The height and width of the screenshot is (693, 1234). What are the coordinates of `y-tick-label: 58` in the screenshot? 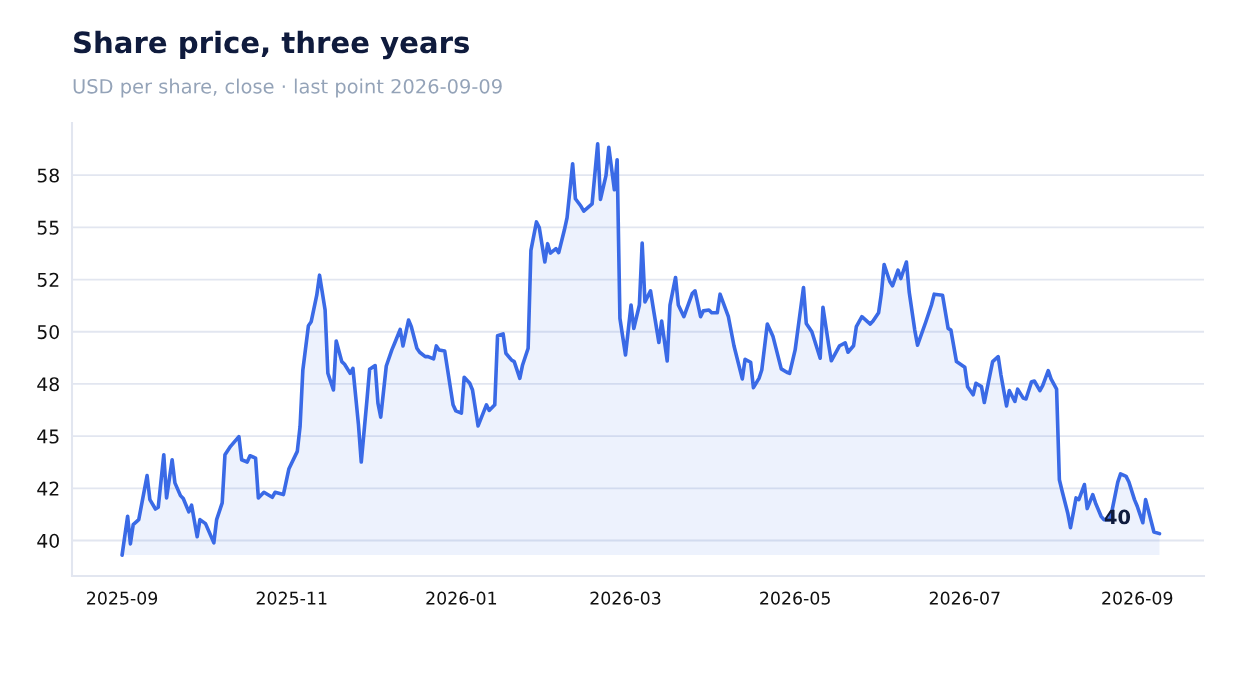 It's located at (48, 175).